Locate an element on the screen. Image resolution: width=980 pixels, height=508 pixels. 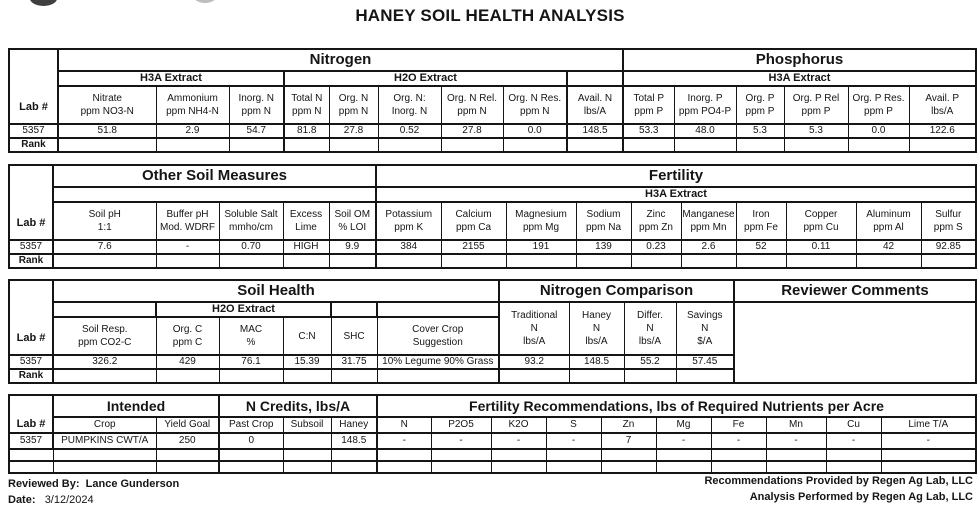
value-cell: 53.3 is located at coordinates (648, 131).